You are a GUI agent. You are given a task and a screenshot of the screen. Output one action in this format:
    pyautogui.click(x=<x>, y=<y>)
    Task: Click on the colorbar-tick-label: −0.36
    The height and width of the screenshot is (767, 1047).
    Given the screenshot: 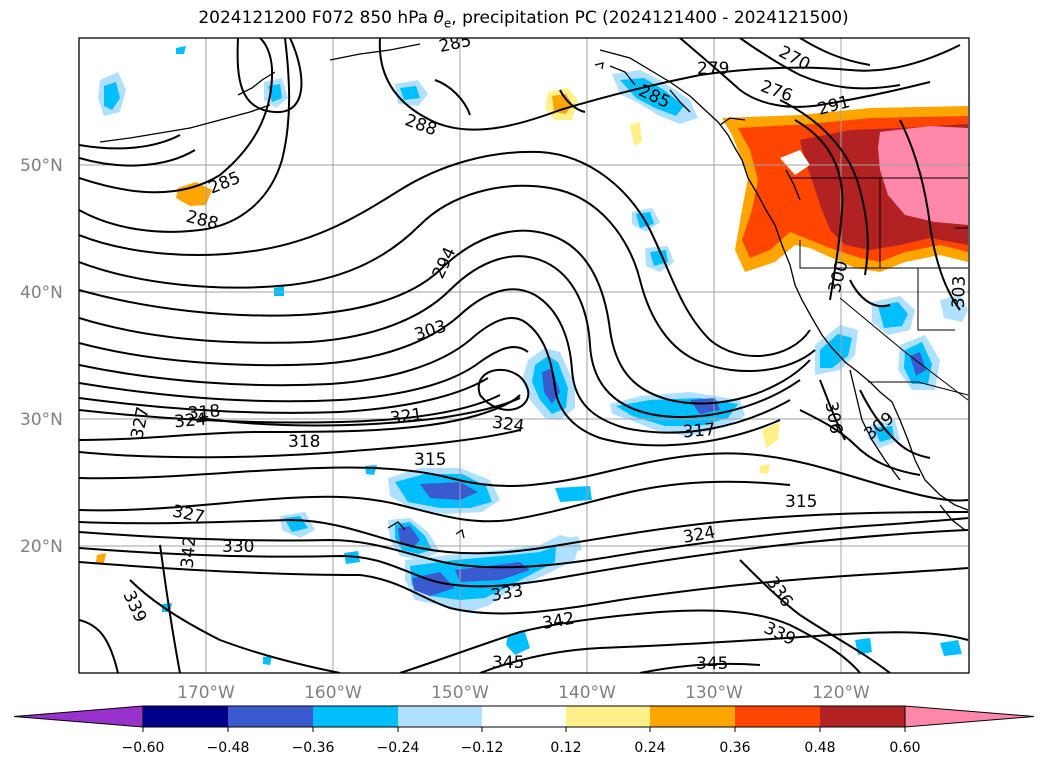 What is the action you would take?
    pyautogui.click(x=313, y=748)
    